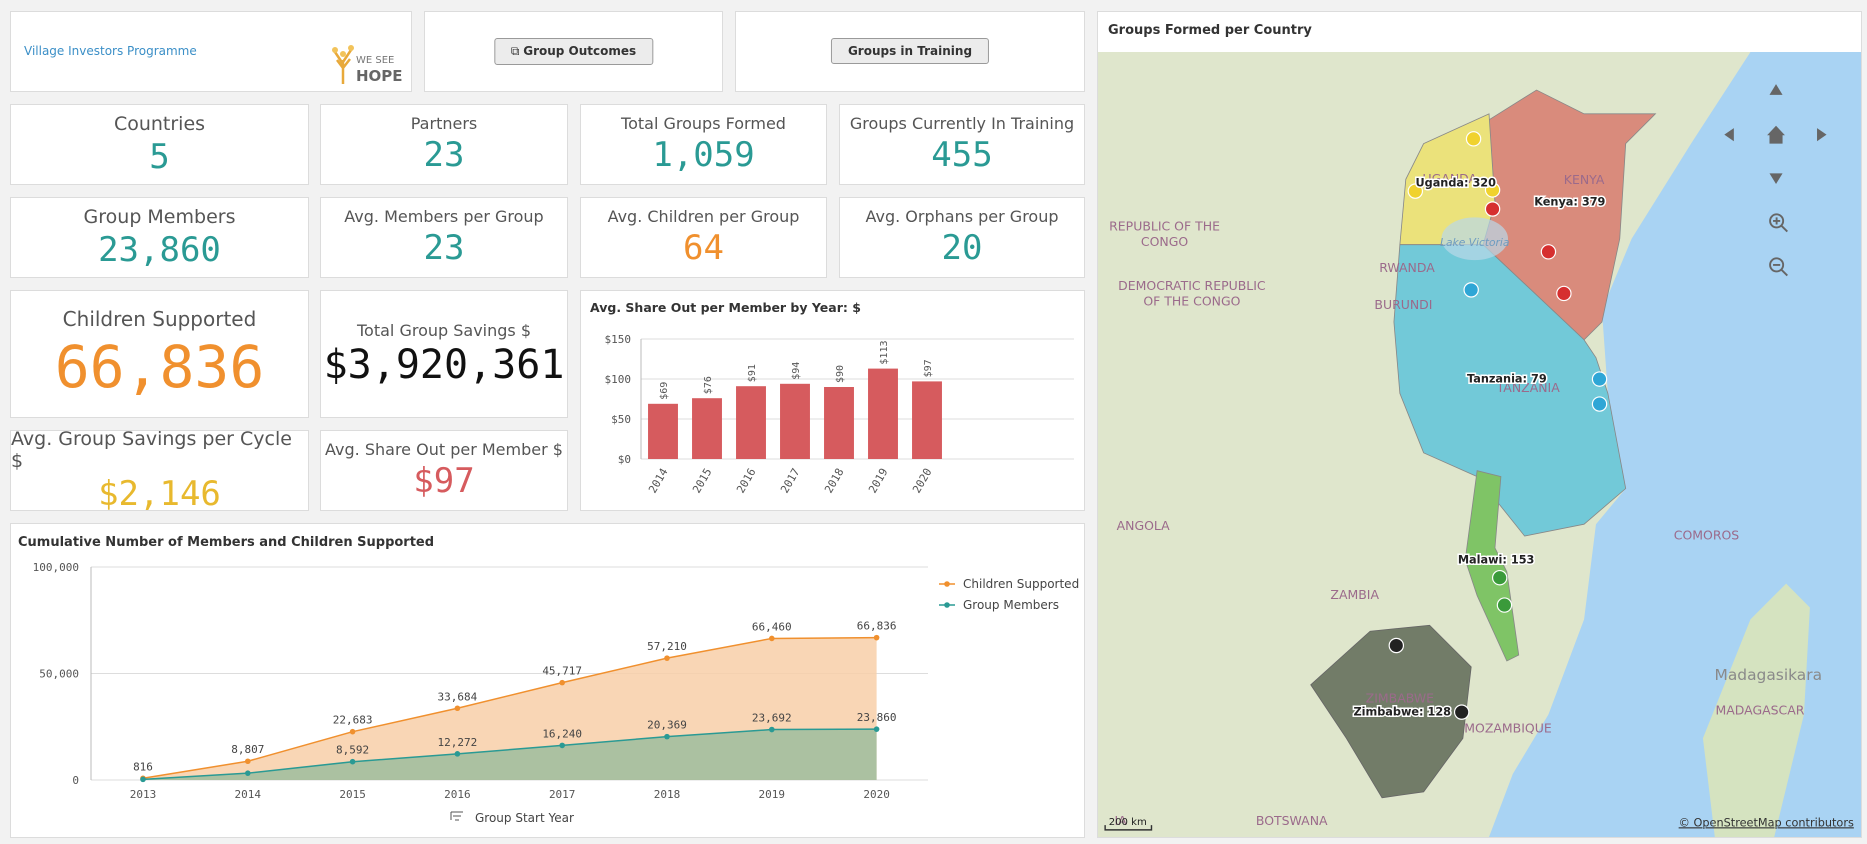  I want to click on value-label: 20,369, so click(667, 725).